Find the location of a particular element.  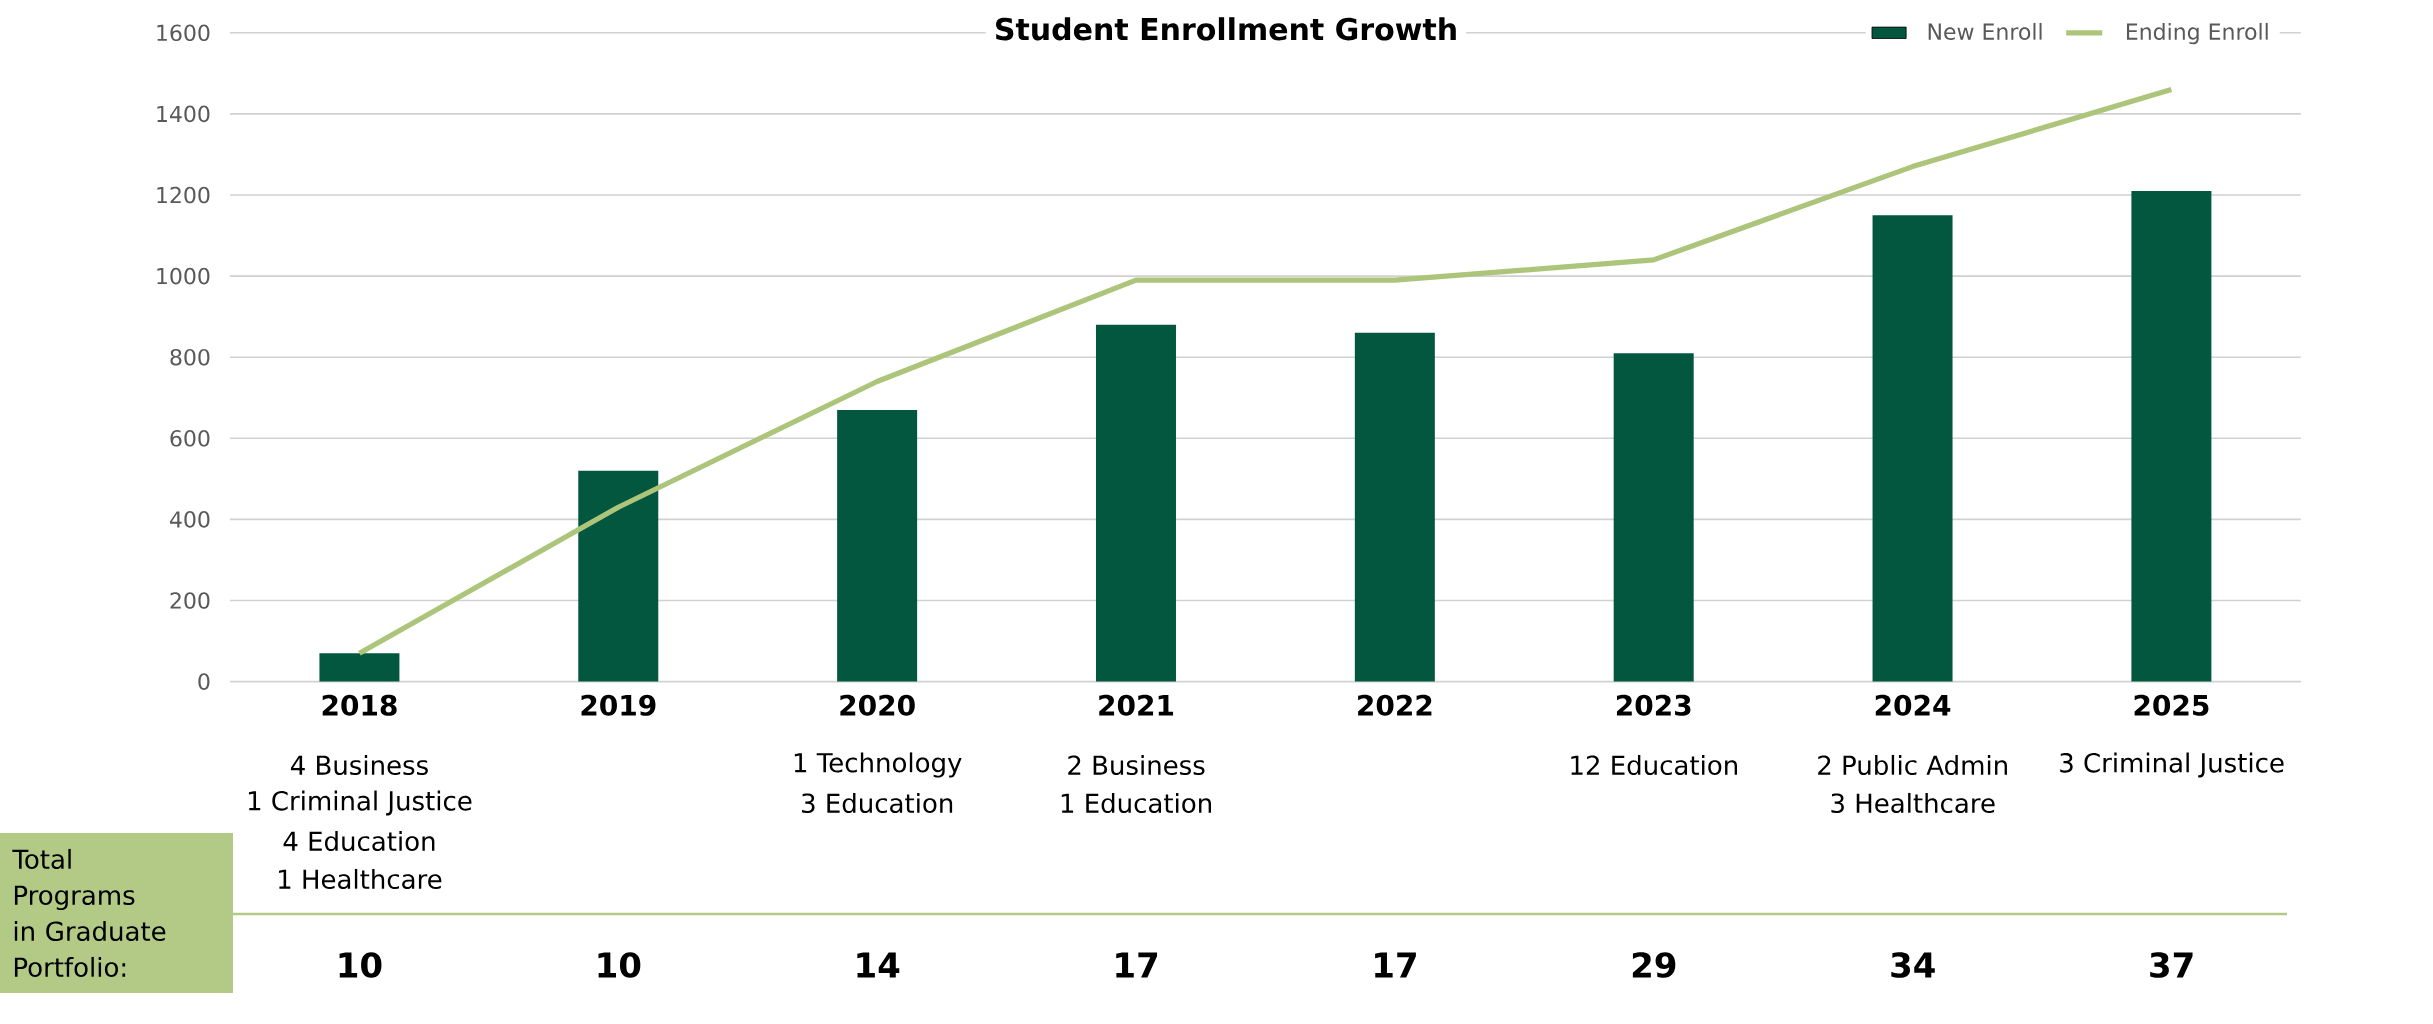

text: 1 Education is located at coordinates (1136, 803).